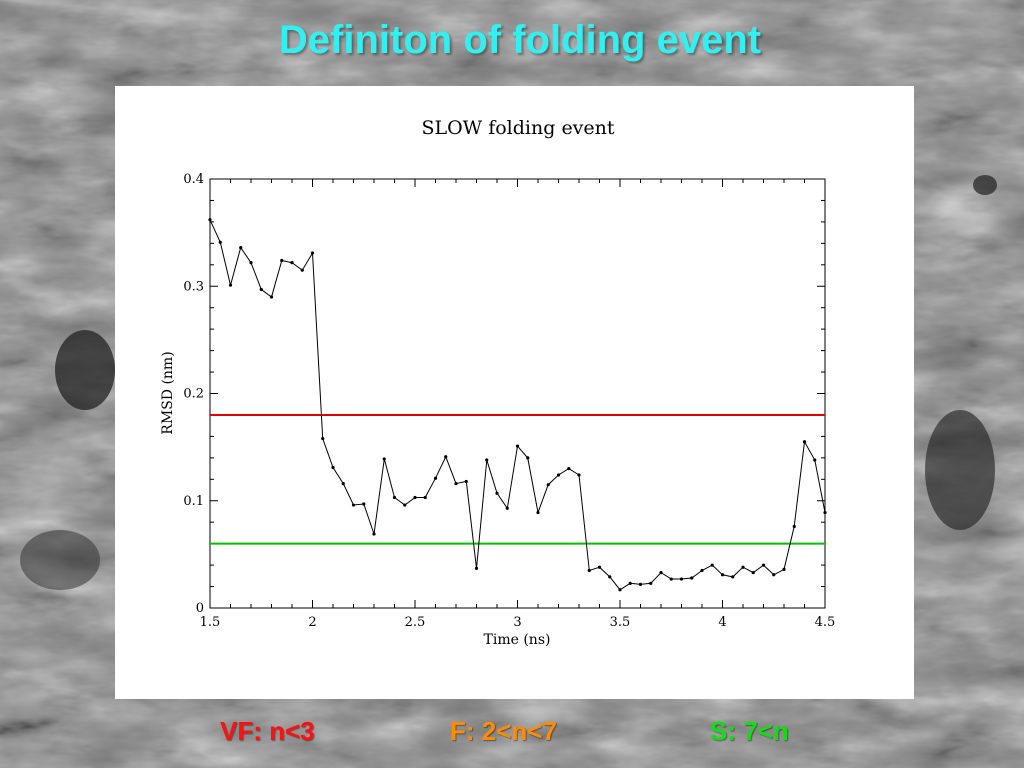 The width and height of the screenshot is (1024, 768). I want to click on x-tick-label: 3, so click(517, 622).